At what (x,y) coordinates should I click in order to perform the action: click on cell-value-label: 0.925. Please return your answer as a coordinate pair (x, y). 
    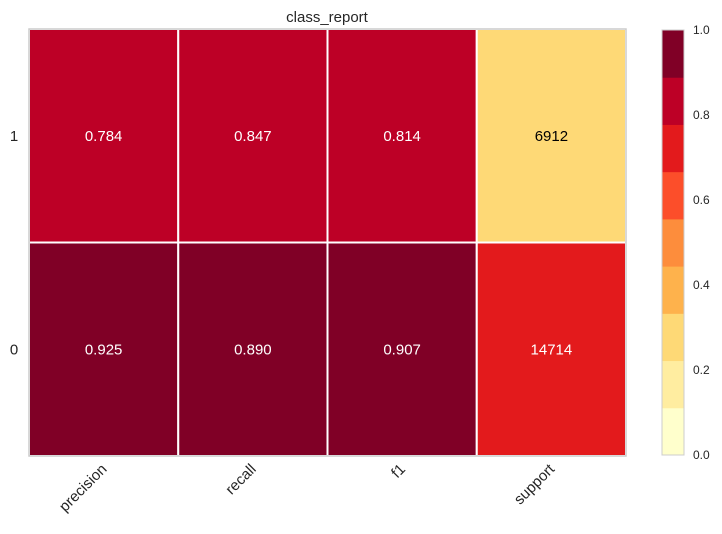
    Looking at the image, I should click on (104, 349).